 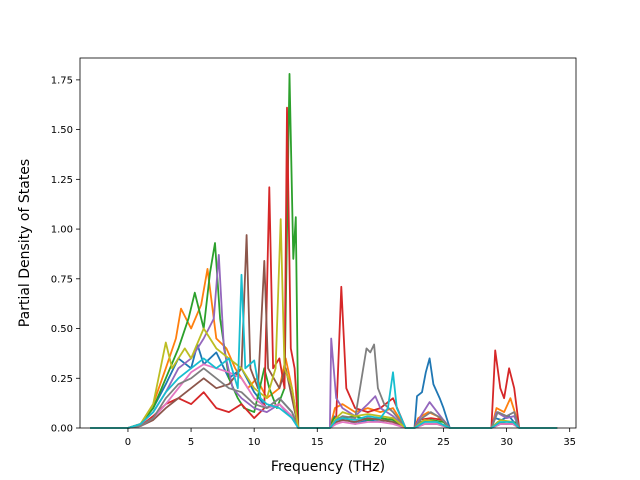 I want to click on y-tick-label: 1.50, so click(x=62, y=130).